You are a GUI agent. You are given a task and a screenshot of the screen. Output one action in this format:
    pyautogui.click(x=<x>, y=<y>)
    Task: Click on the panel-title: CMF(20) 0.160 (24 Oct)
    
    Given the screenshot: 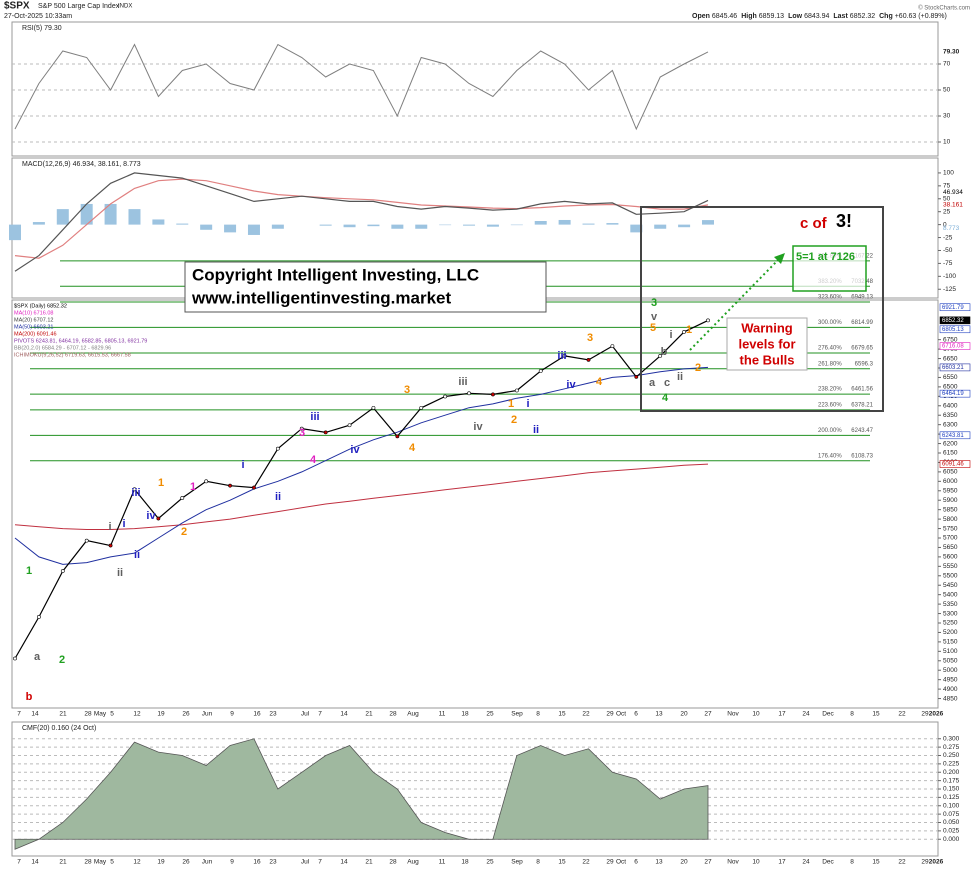 What is the action you would take?
    pyautogui.click(x=59, y=728)
    